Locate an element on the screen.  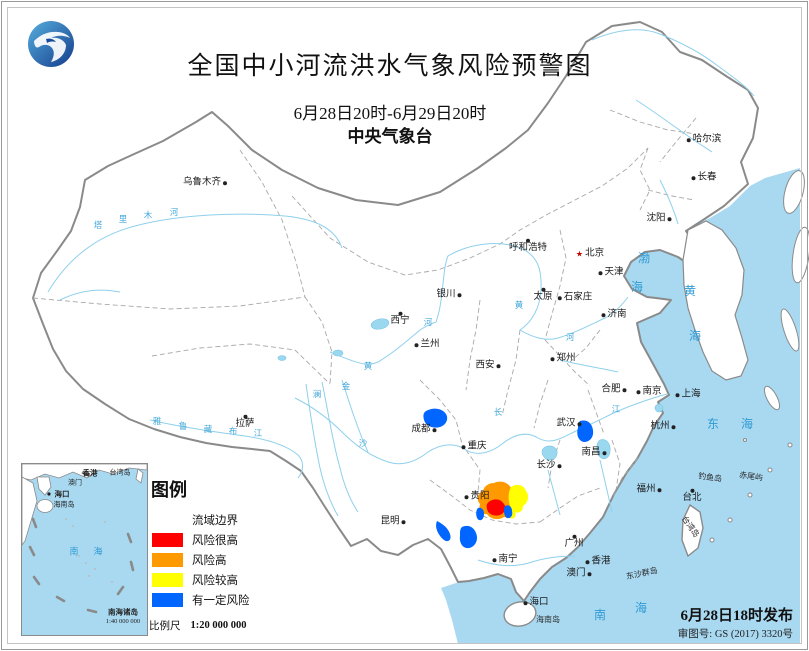
inset-sea-char1: 南 is located at coordinates (74, 551).